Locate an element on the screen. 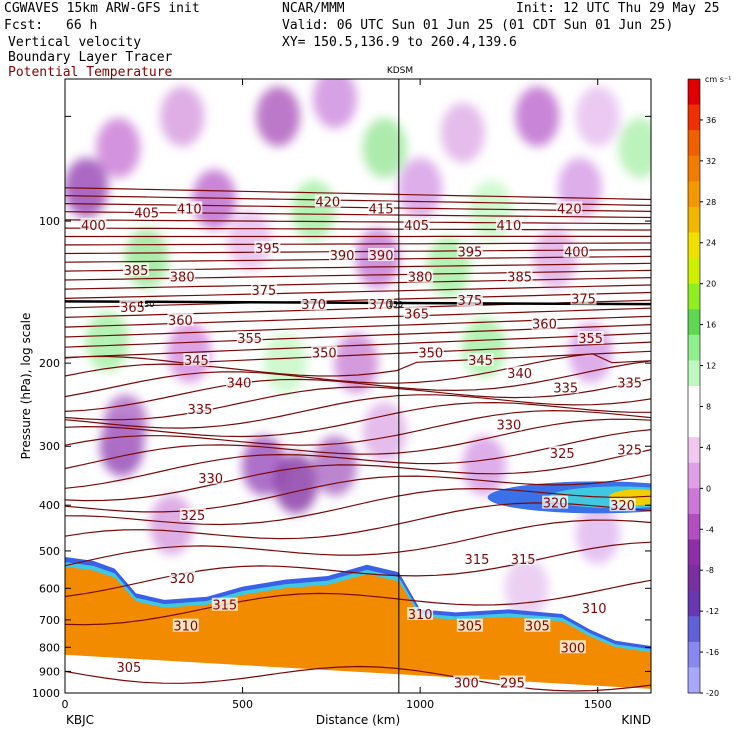 This screenshot has width=740, height=740. colorbar: 36 32 28 24 20 16 12 8 4 0 -4 -8 -12 -16 -20 is located at coordinates (703, 388).